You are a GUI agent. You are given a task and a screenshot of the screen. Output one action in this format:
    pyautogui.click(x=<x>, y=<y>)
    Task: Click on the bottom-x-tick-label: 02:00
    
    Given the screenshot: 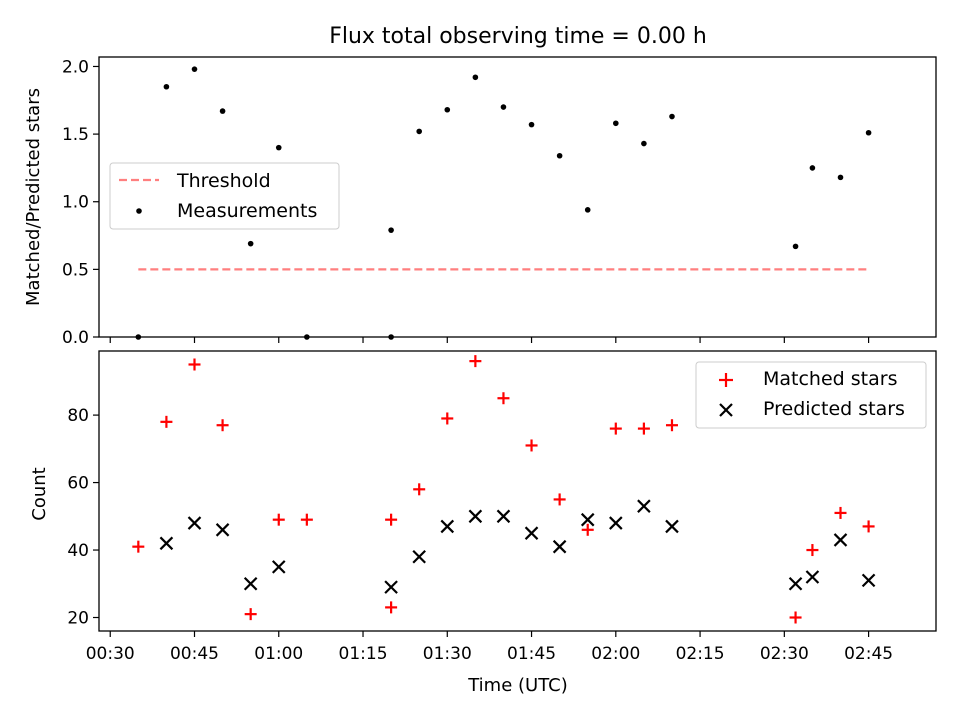 What is the action you would take?
    pyautogui.click(x=615, y=654)
    